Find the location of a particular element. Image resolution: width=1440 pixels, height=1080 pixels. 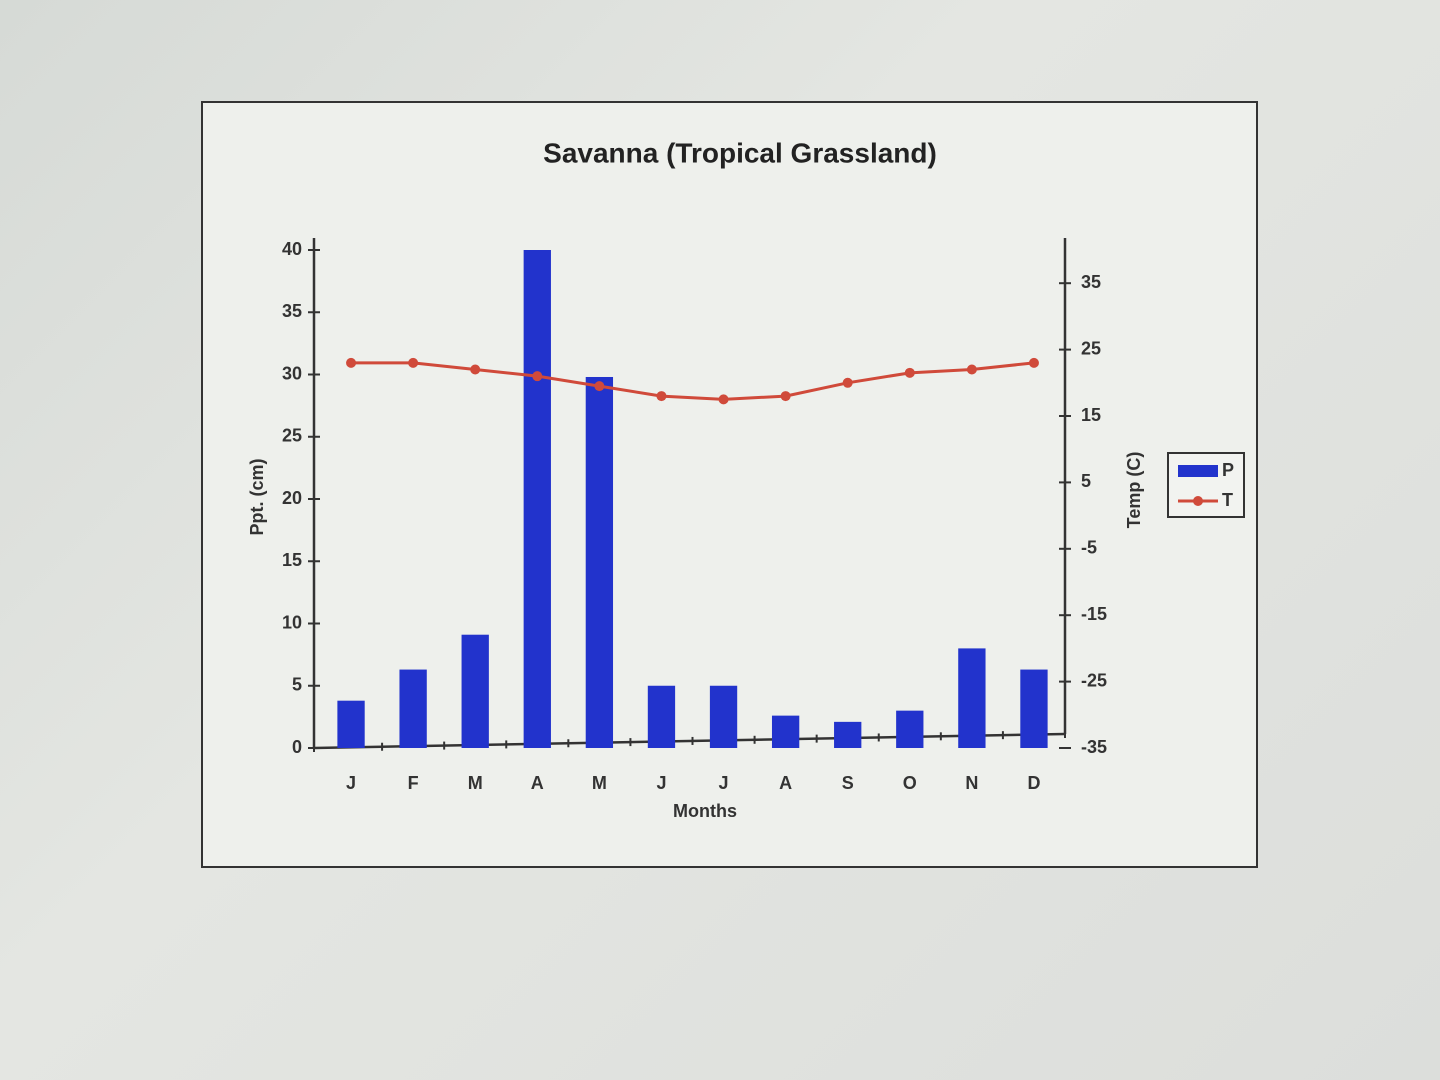

y-tick-label: 15 is located at coordinates (292, 560).